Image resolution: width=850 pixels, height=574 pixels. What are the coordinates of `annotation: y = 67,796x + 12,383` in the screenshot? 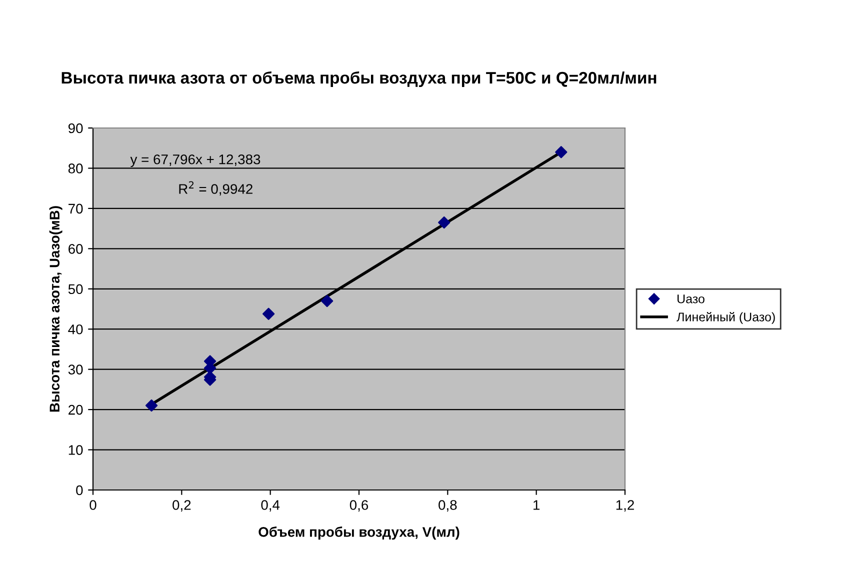 It's located at (195, 161).